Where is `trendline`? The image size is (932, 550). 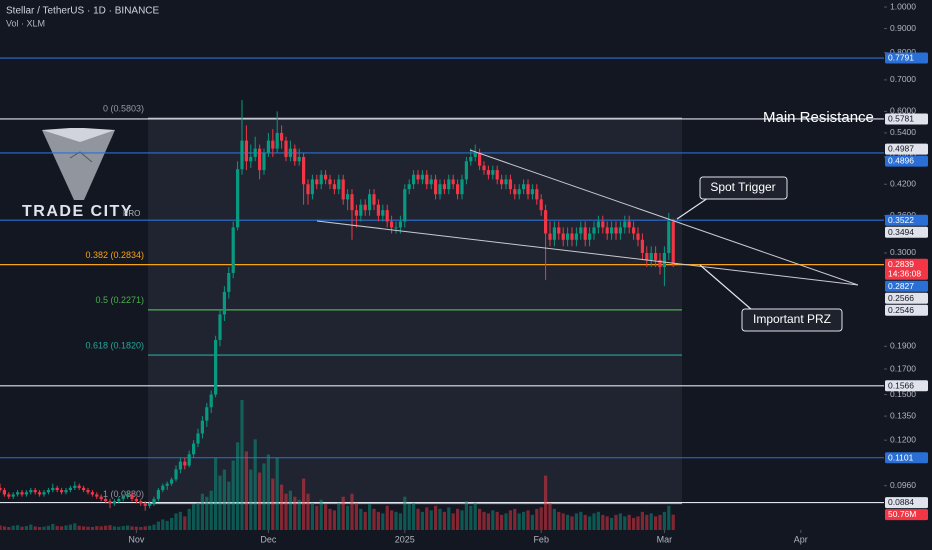 trendline is located at coordinates (587, 253).